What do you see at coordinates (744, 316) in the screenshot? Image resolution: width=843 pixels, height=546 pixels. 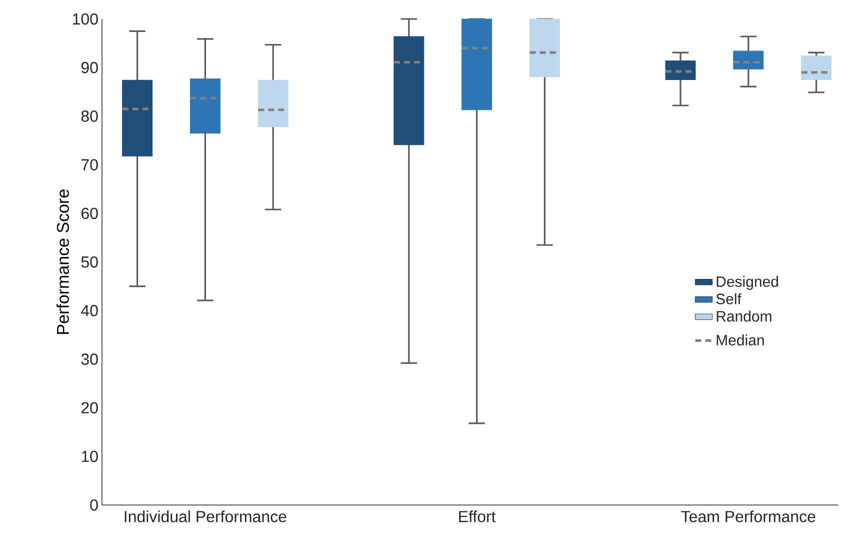 I see `legend-label: Random` at bounding box center [744, 316].